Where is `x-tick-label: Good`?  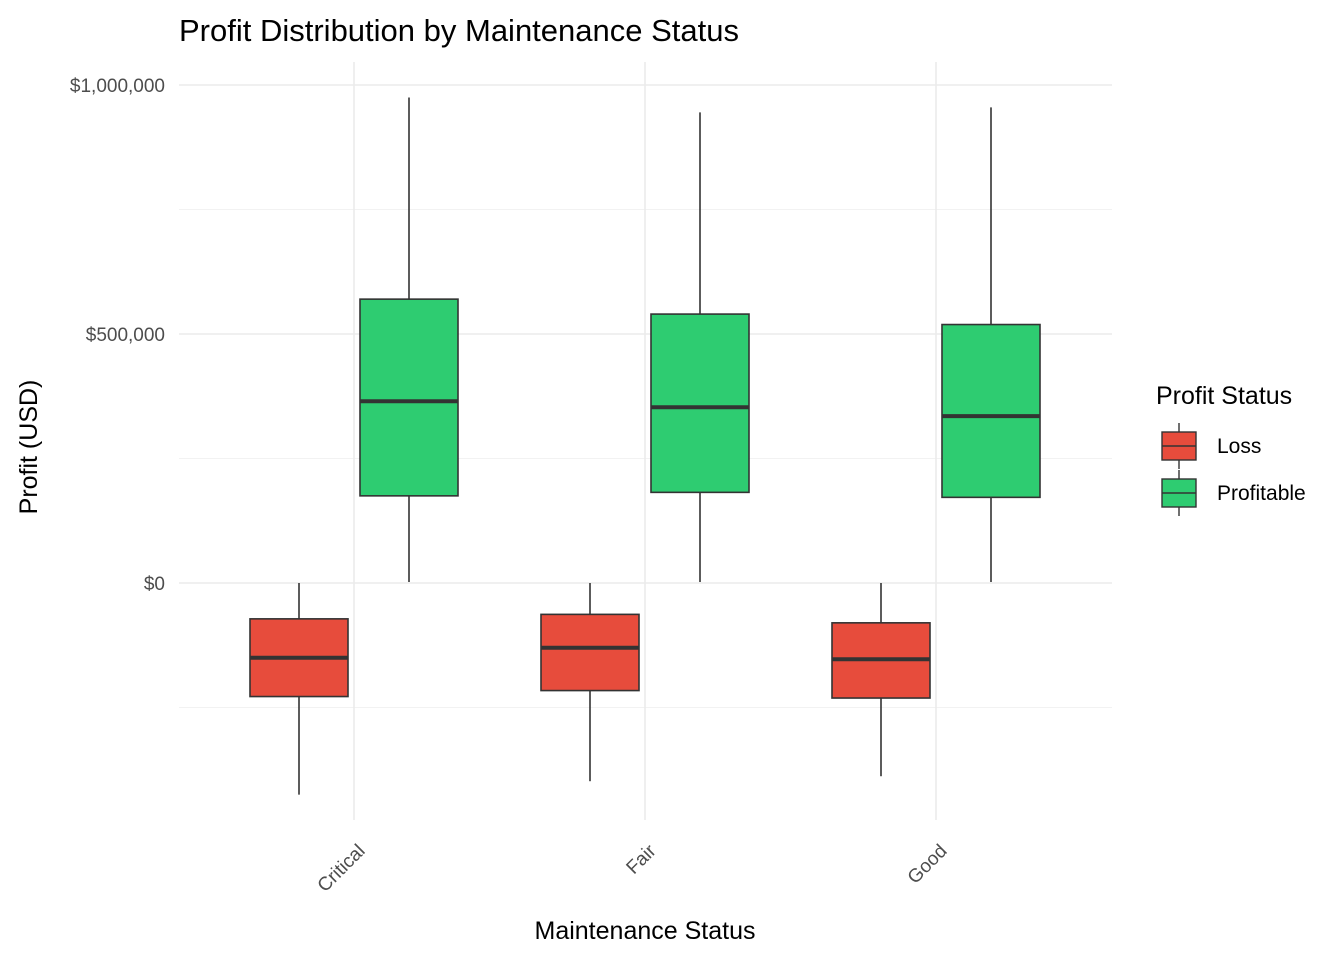 x-tick-label: Good is located at coordinates (928, 865).